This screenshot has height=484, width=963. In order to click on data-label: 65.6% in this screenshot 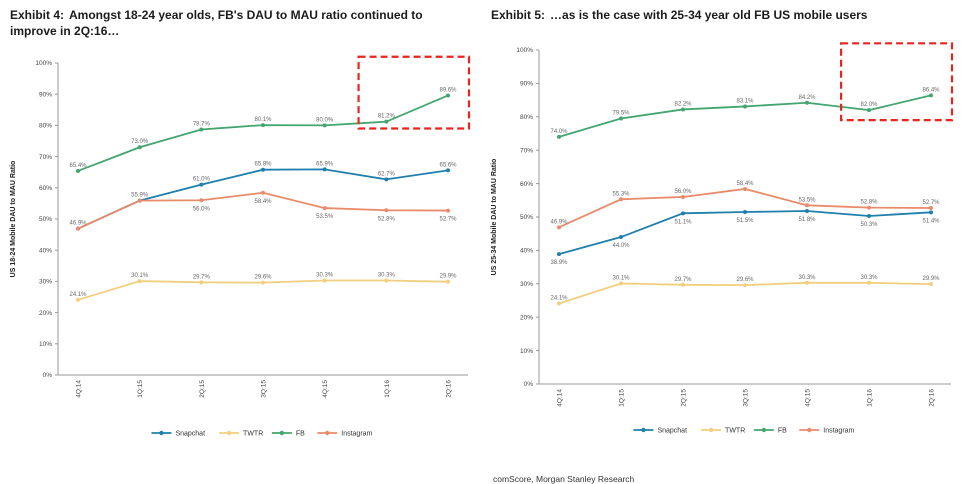, I will do `click(448, 166)`.